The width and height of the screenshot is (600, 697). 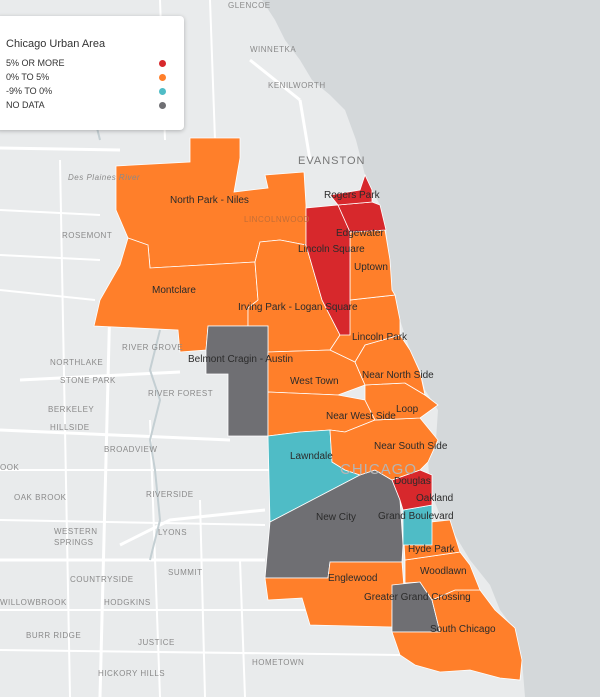 I want to click on region-label: Oakland, so click(x=434, y=498).